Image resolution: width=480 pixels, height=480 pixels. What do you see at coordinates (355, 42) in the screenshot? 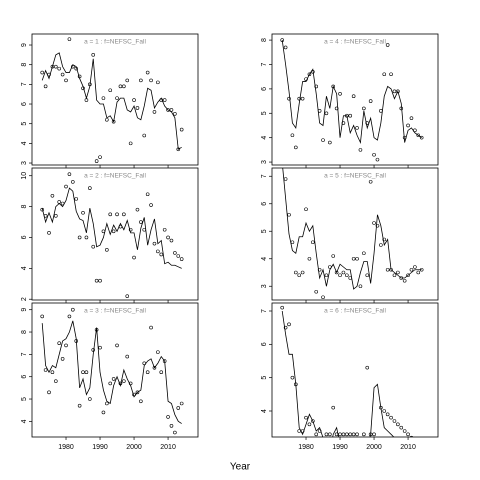
I see `panel-title: a = 4 : f=NEFSC_Fall` at bounding box center [355, 42].